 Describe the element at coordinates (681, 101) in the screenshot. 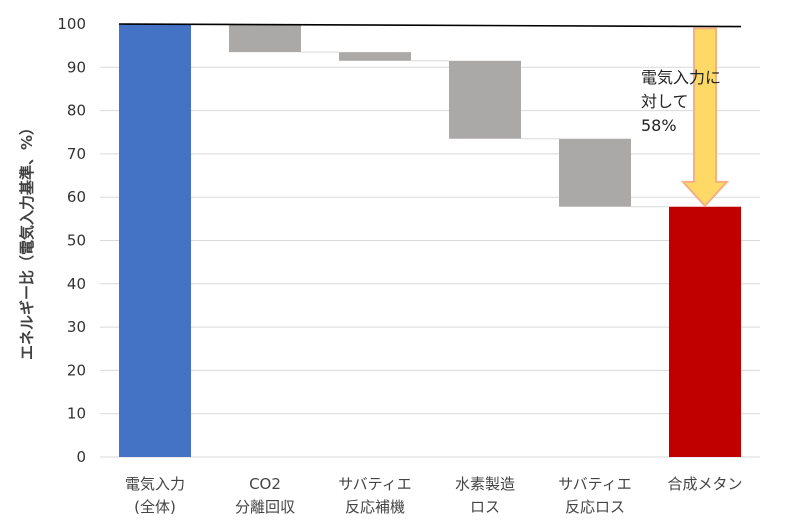

I see `annotation-text: 電気入力に対して 58%` at that location.